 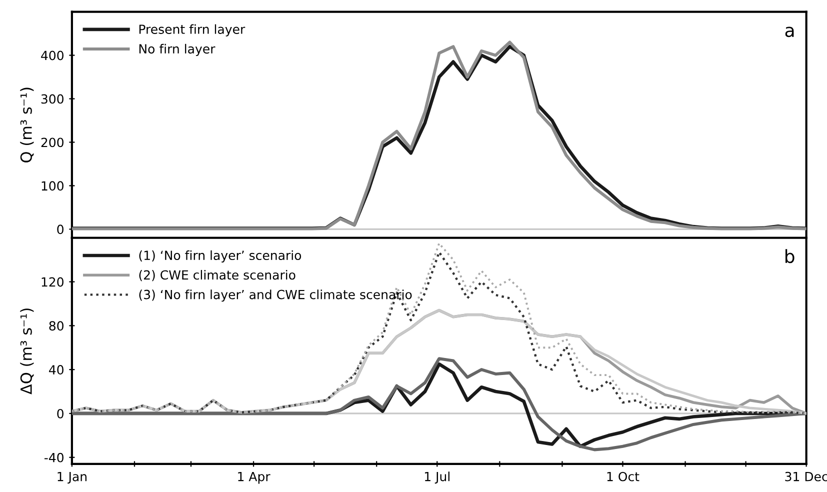 What do you see at coordinates (56, 369) in the screenshot?
I see `y-tick-label: 40` at bounding box center [56, 369].